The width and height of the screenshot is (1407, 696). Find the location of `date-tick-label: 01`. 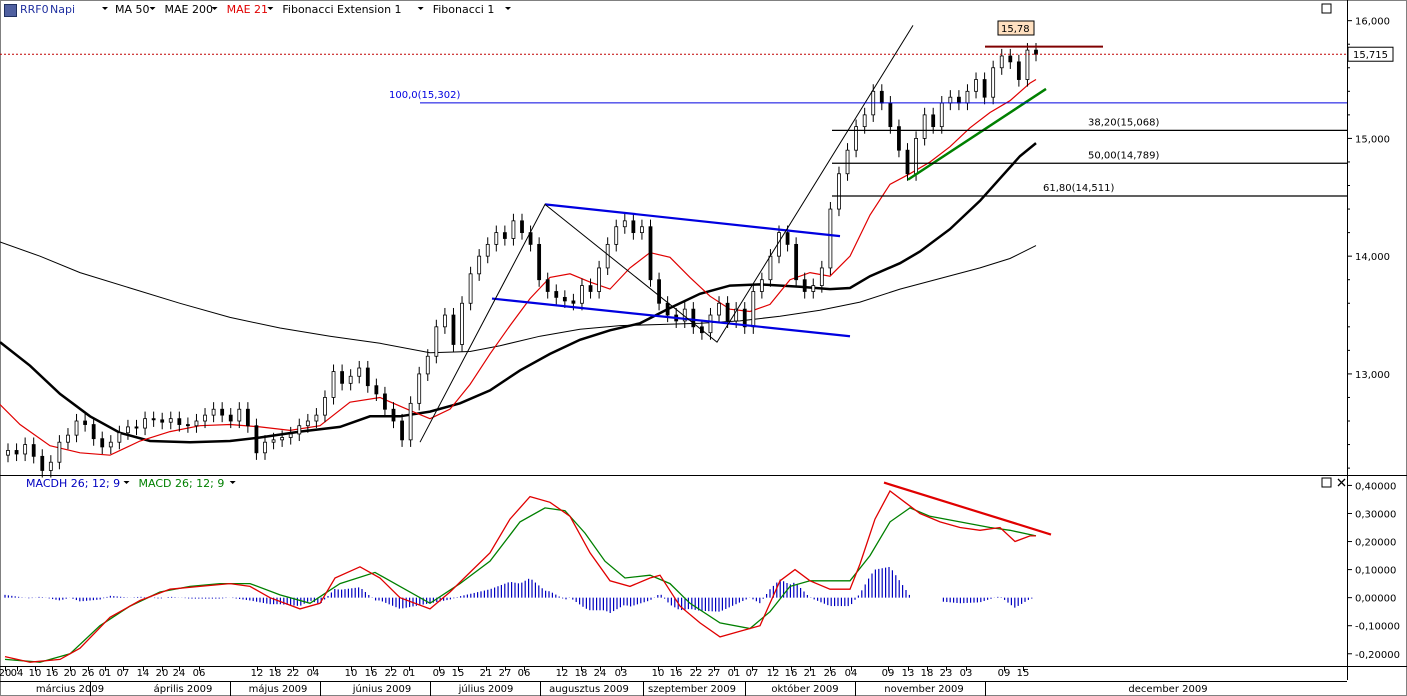

date-tick-label: 01 is located at coordinates (409, 673).